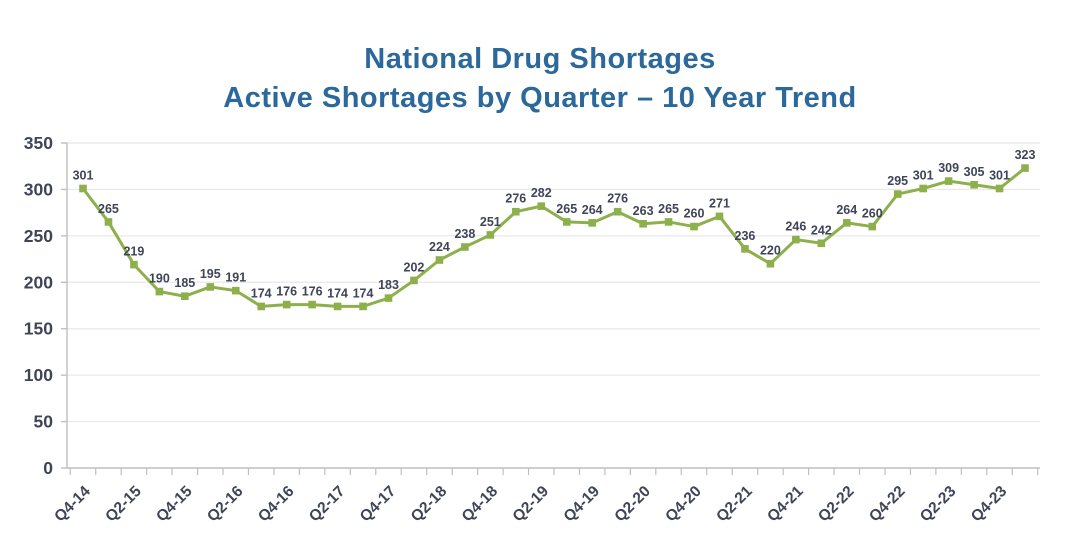  What do you see at coordinates (531, 504) in the screenshot?
I see `x-tick-label: Q2-19` at bounding box center [531, 504].